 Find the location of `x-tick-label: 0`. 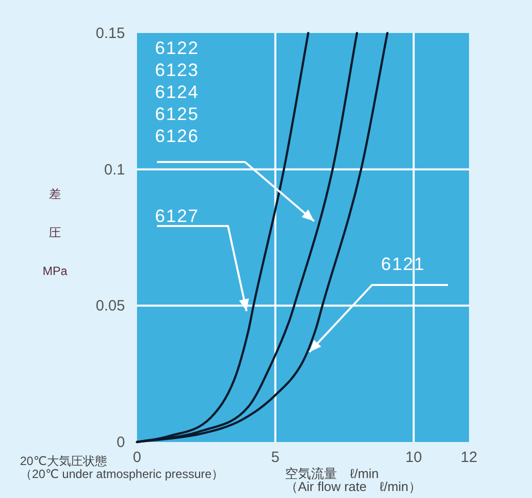

x-tick-label: 0 is located at coordinates (137, 457).